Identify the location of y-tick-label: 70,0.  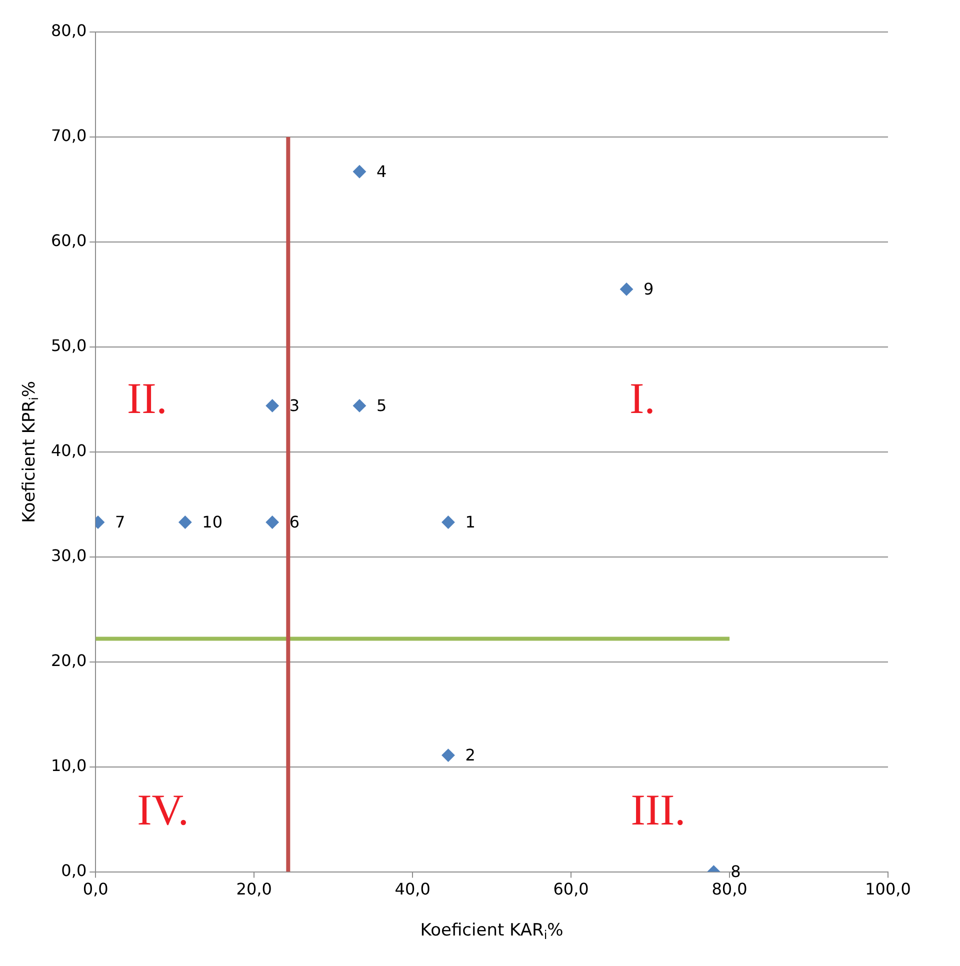
(69, 136).